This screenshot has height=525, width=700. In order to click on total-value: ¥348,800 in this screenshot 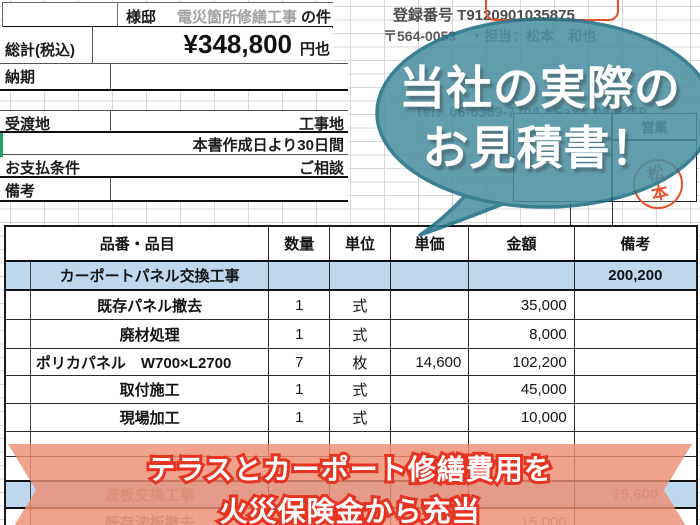, I will do `click(237, 44)`.